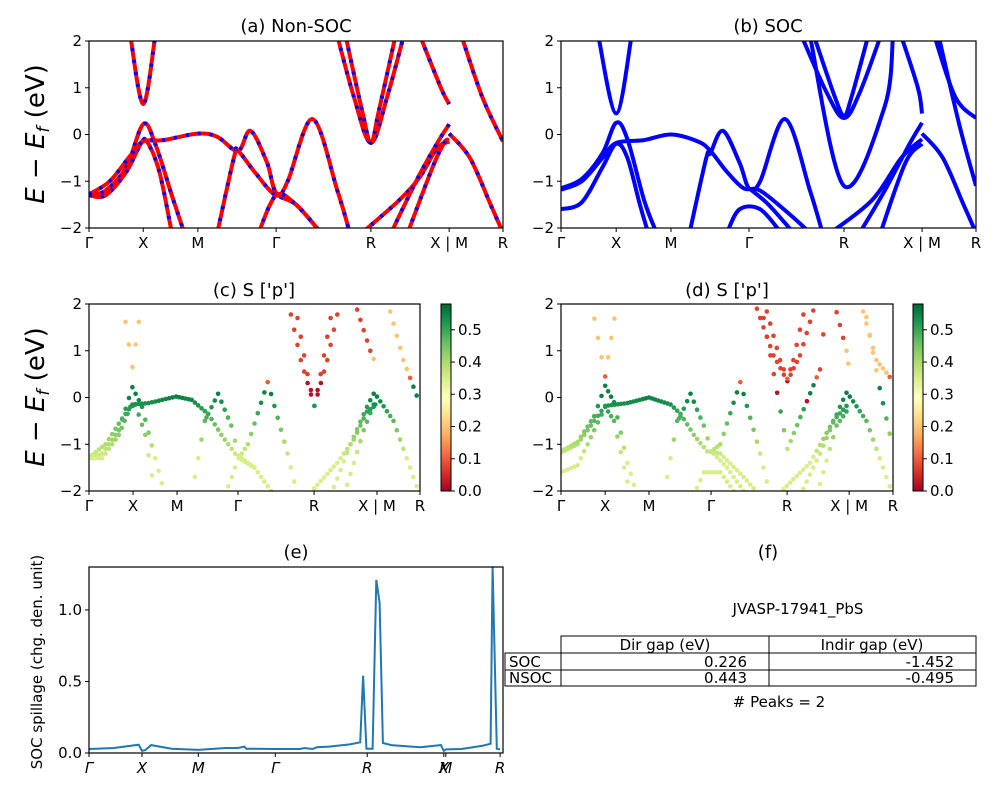 This screenshot has width=1000, height=800. I want to click on panel-b-title: (b) SOC, so click(767, 26).